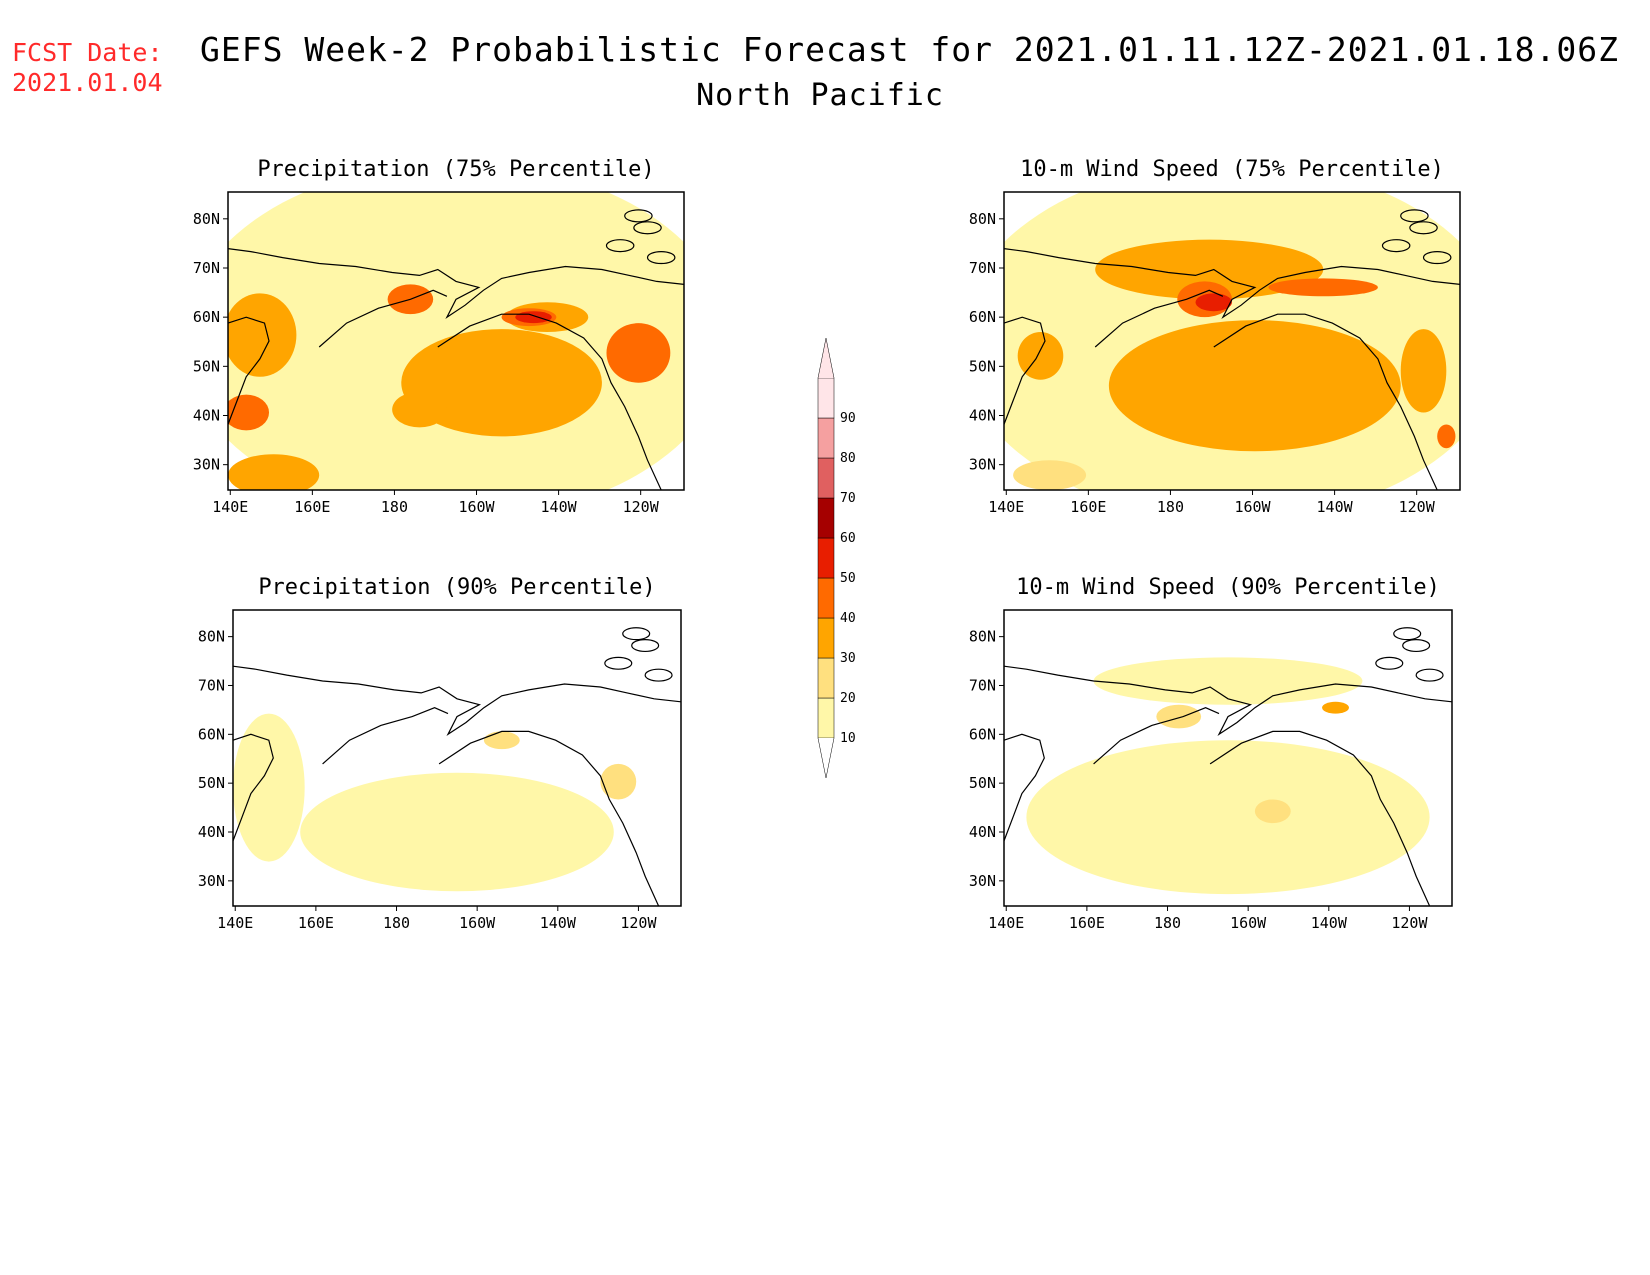 The image size is (1650, 1275). What do you see at coordinates (848, 738) in the screenshot?
I see `colorbar-label: 10` at bounding box center [848, 738].